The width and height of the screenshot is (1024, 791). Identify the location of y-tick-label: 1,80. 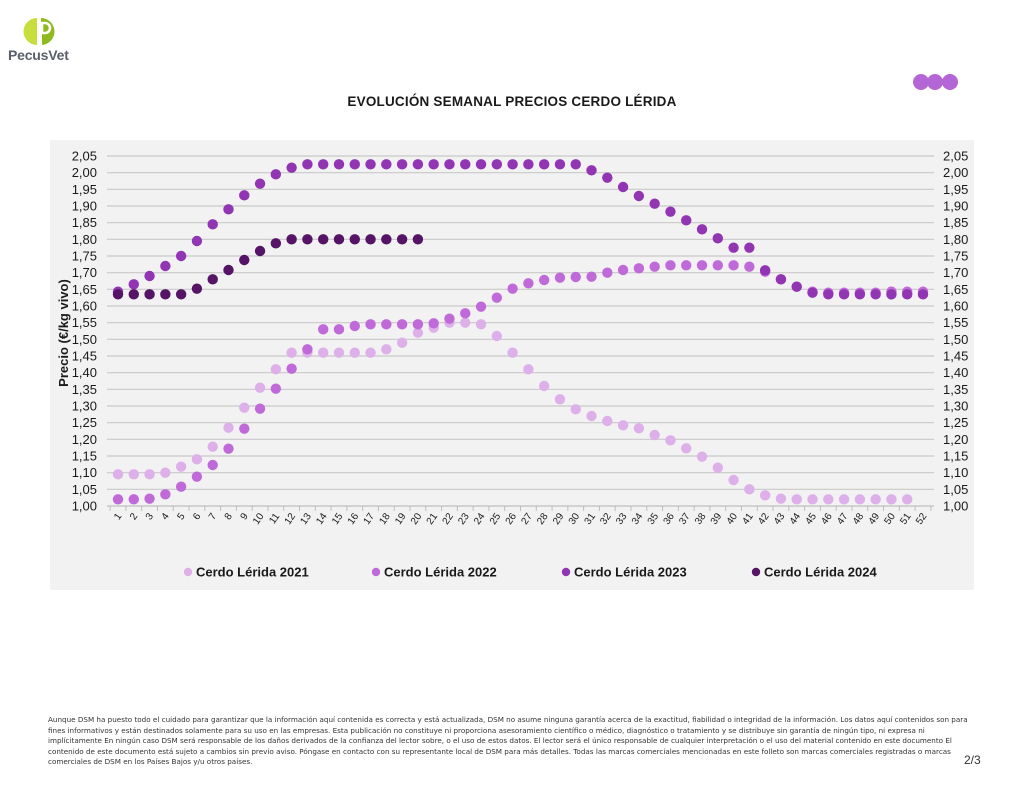
(84, 239).